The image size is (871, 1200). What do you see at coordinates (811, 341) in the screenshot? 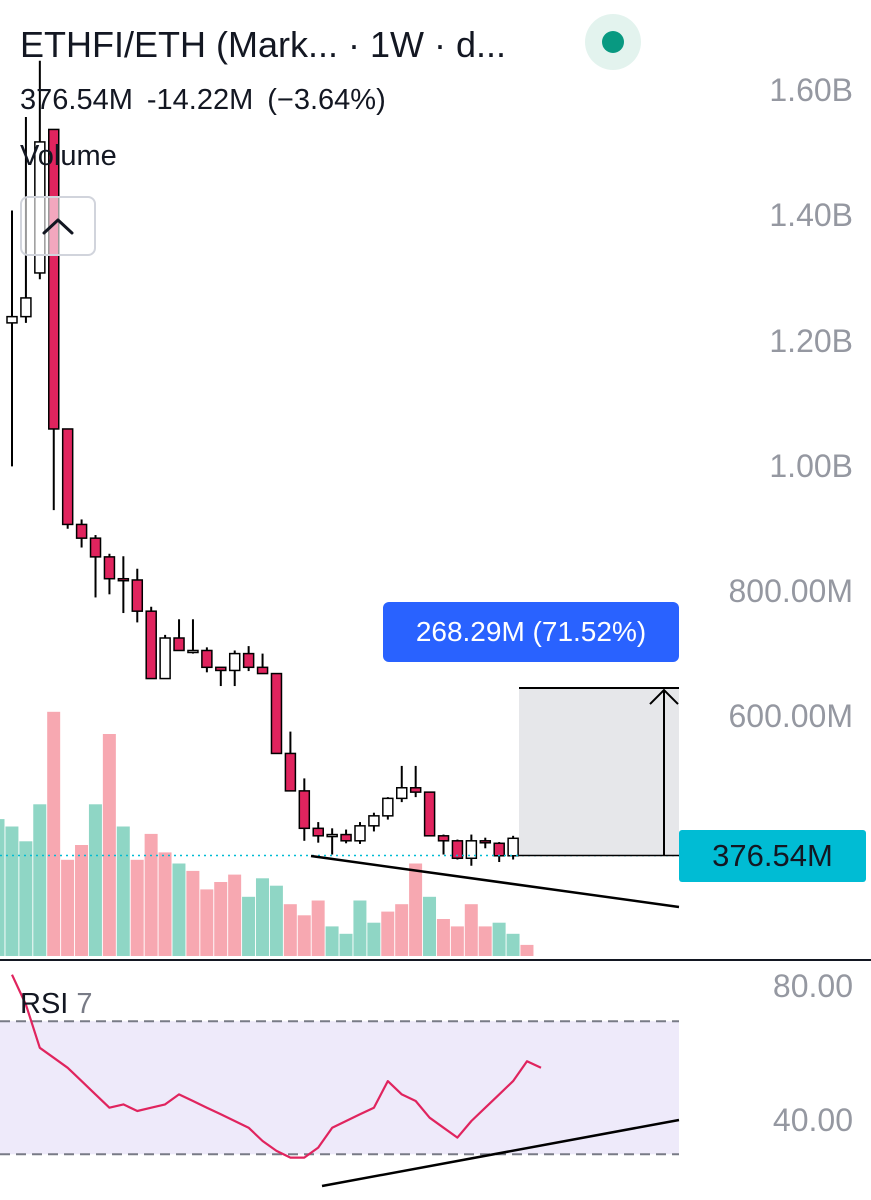
I see `price-axis-tick: 1.20B` at bounding box center [811, 341].